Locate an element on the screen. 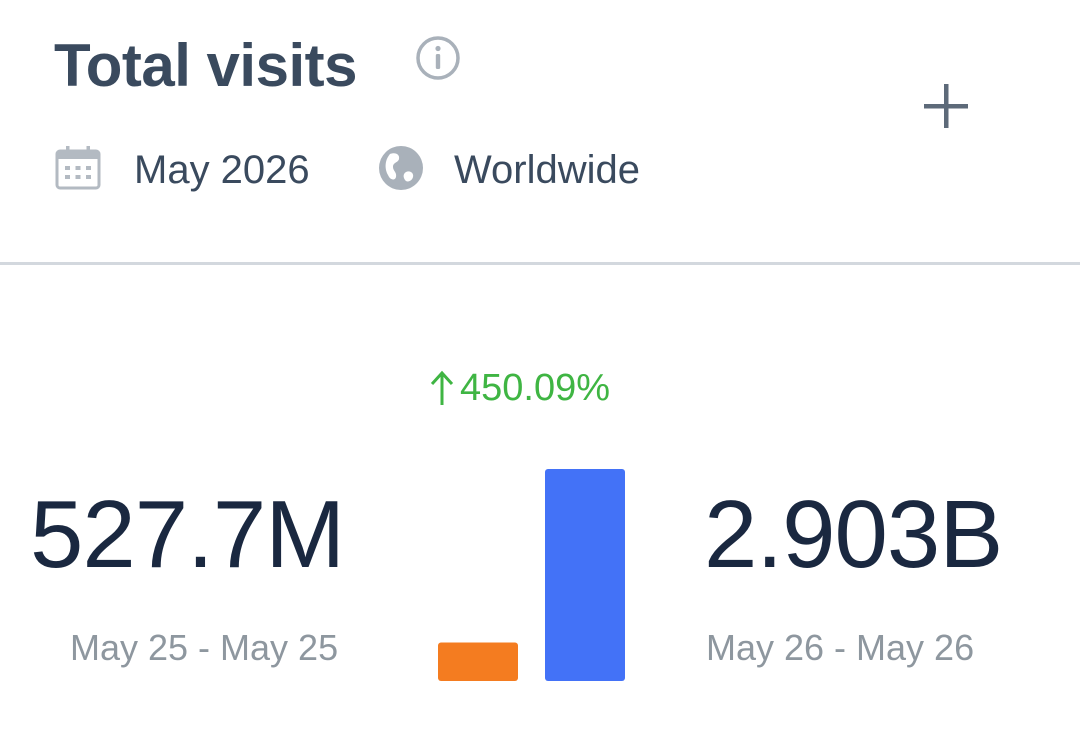 This screenshot has width=1080, height=729. add-button is located at coordinates (946, 106).